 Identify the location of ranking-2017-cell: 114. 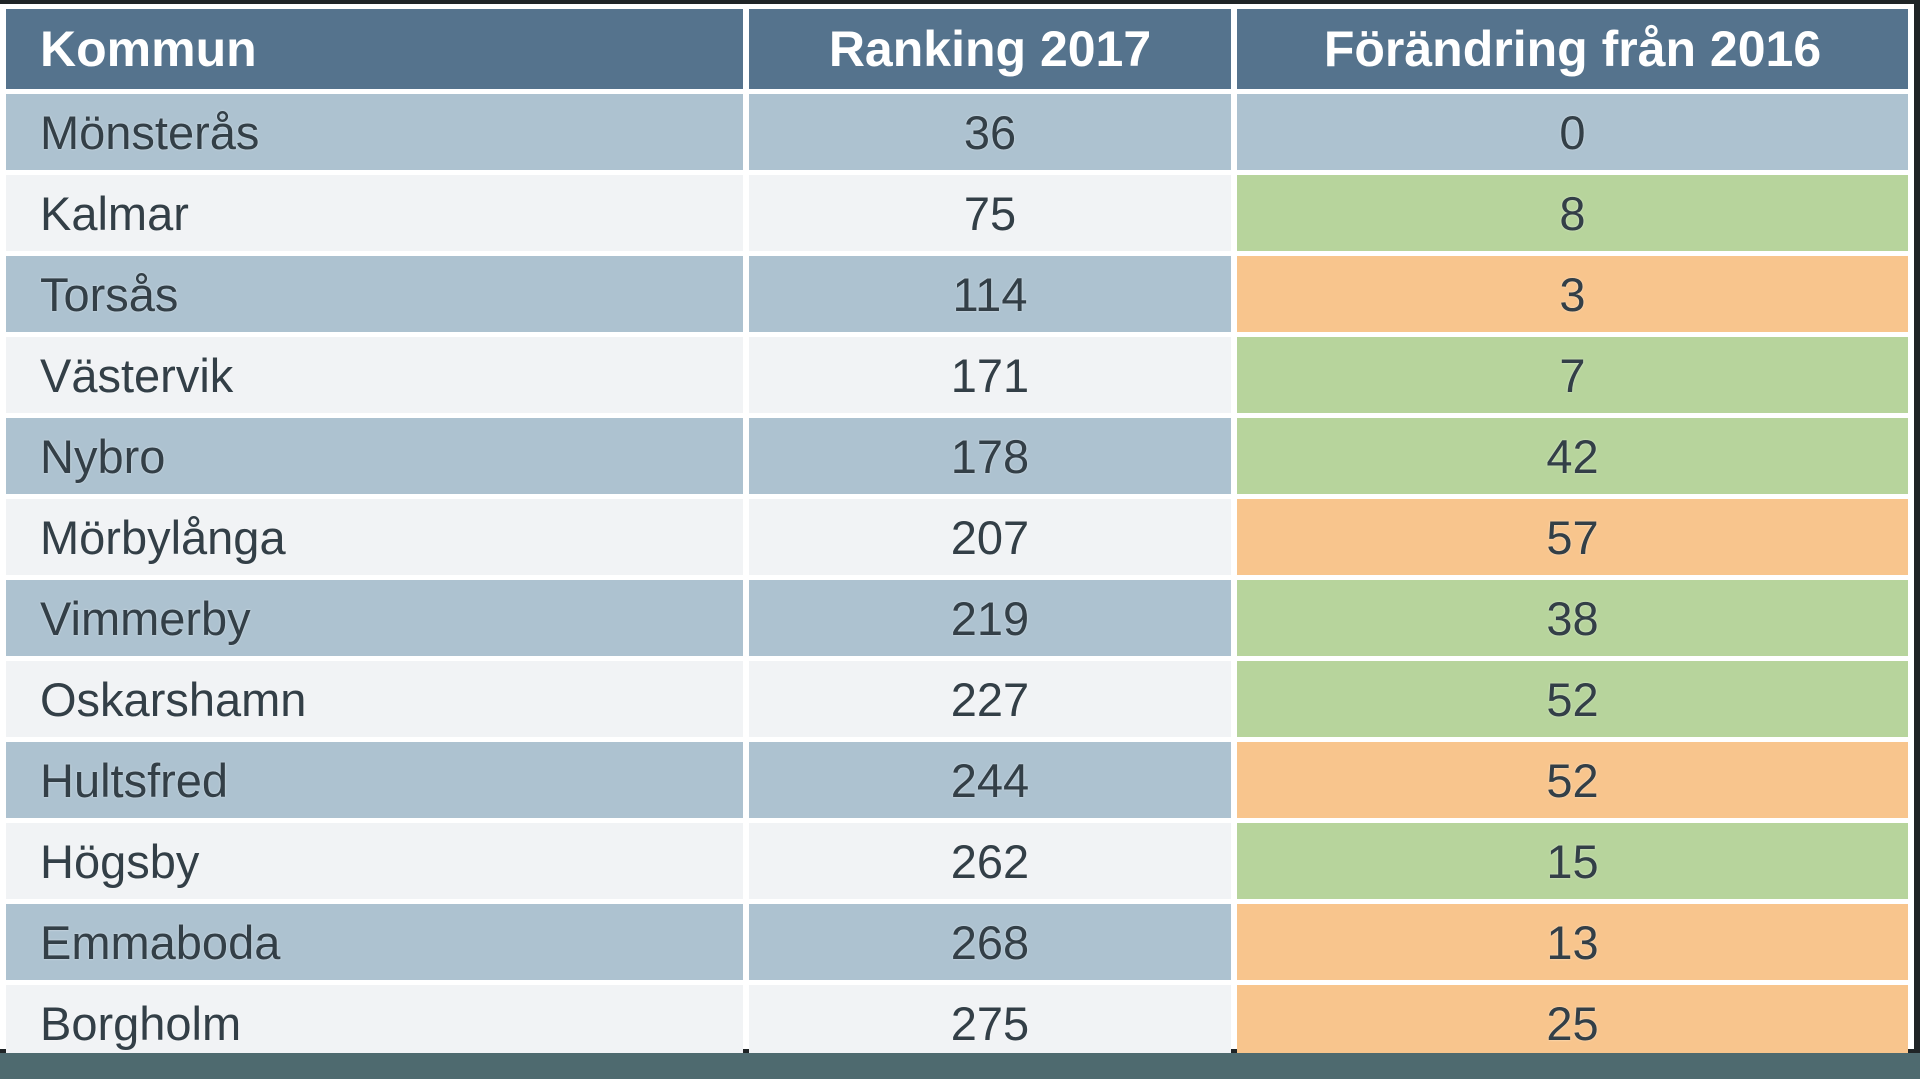
(990, 294).